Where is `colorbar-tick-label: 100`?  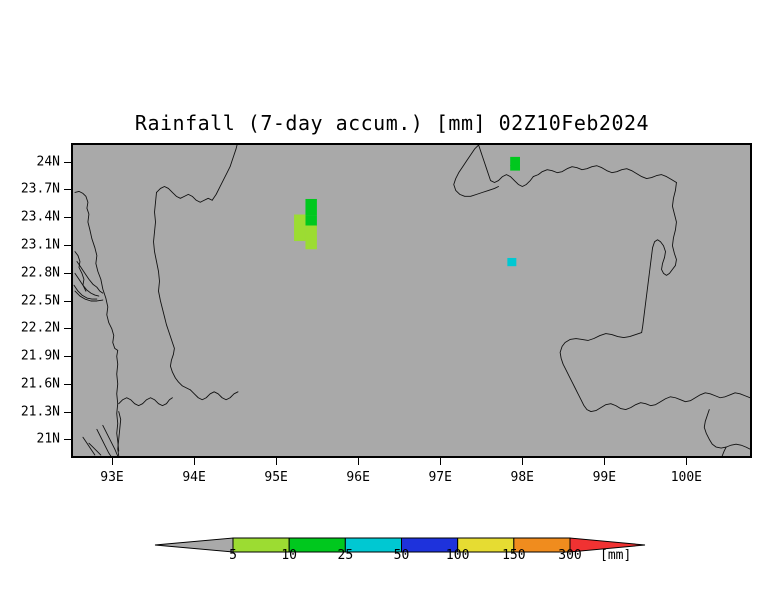 colorbar-tick-label: 100 is located at coordinates (457, 555).